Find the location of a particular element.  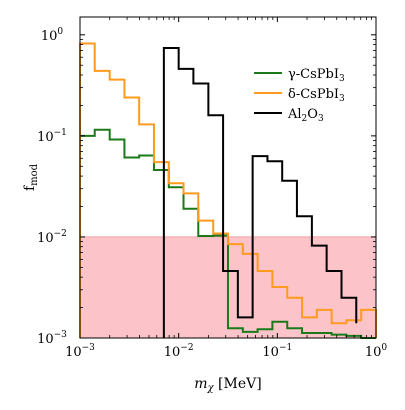

x-tick-label-exponent: −1 is located at coordinates (285, 348).